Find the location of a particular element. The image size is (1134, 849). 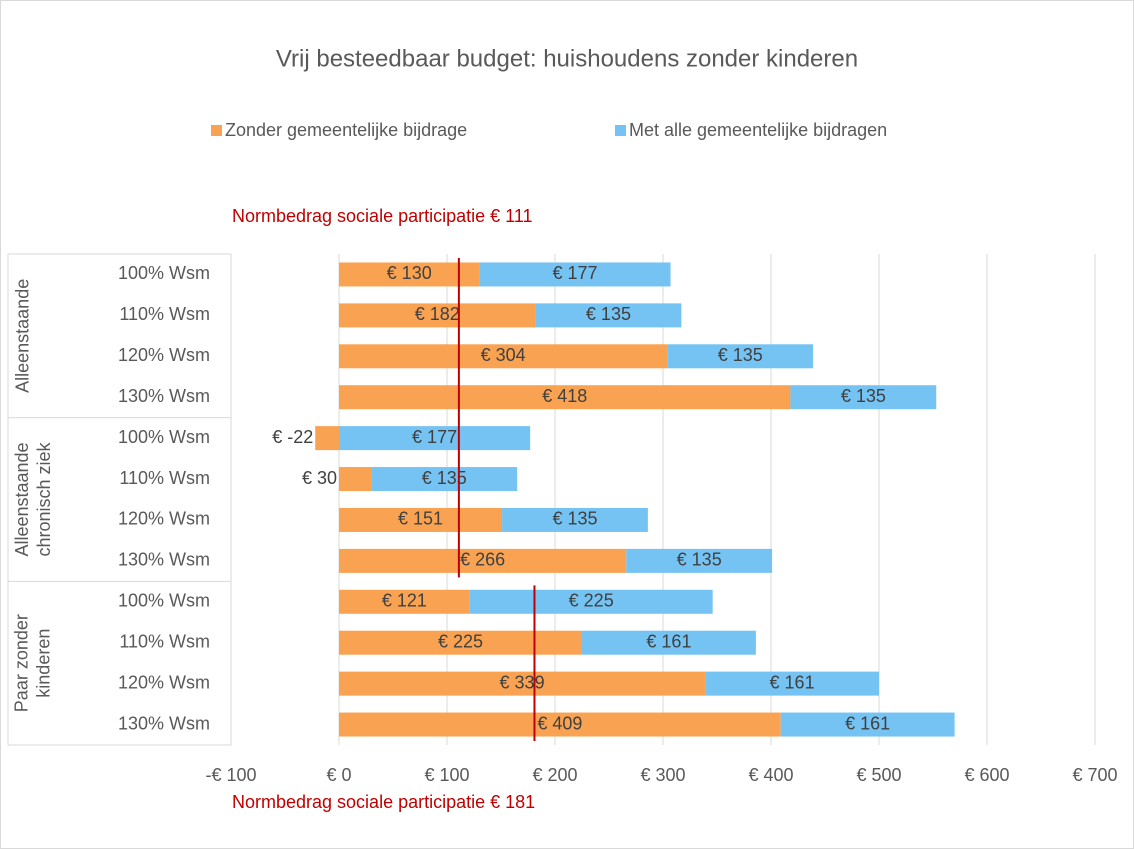

x-tick-label: € 500 is located at coordinates (878, 775).